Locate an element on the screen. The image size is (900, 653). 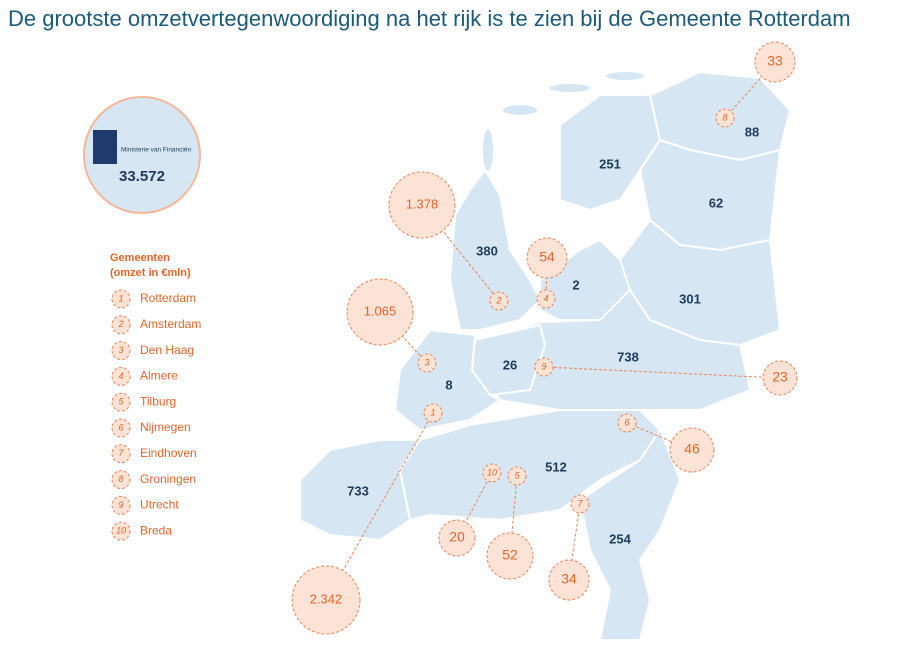
legend-number: 6 is located at coordinates (120, 427).